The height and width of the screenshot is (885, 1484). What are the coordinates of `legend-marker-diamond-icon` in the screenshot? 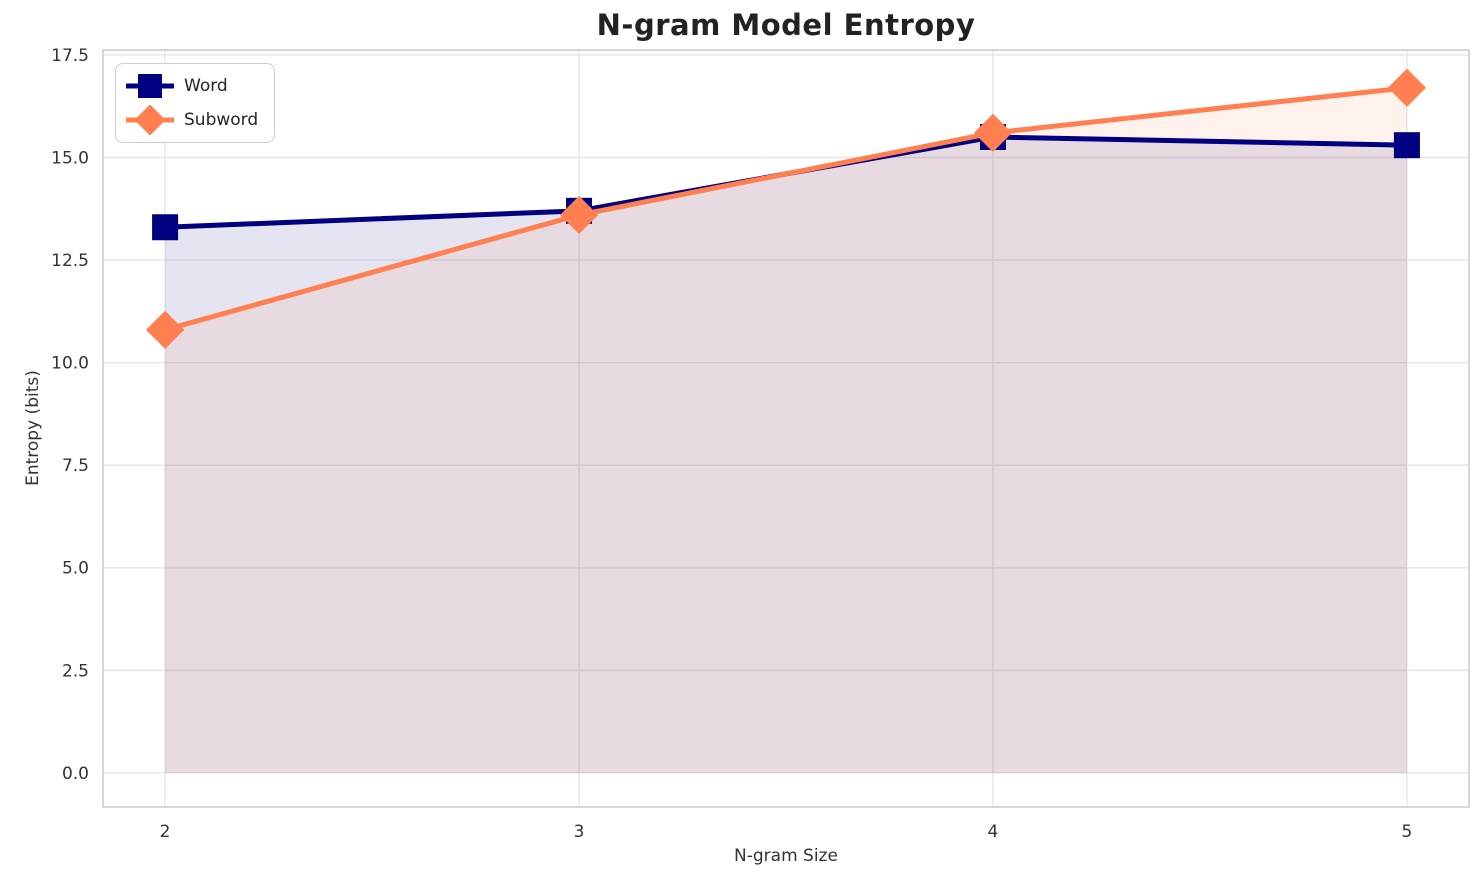 It's located at (150, 120).